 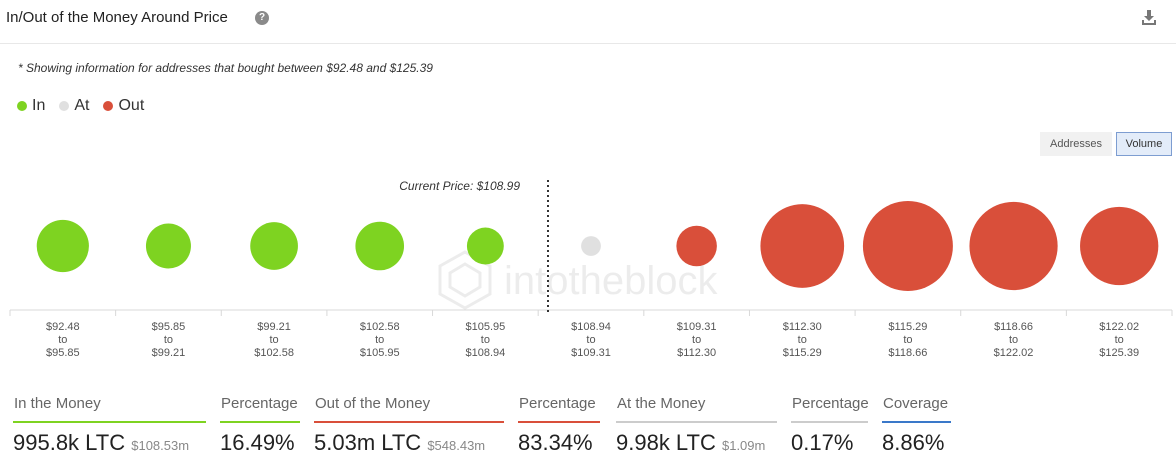 I want to click on legend-item-out: Out, so click(x=123, y=106).